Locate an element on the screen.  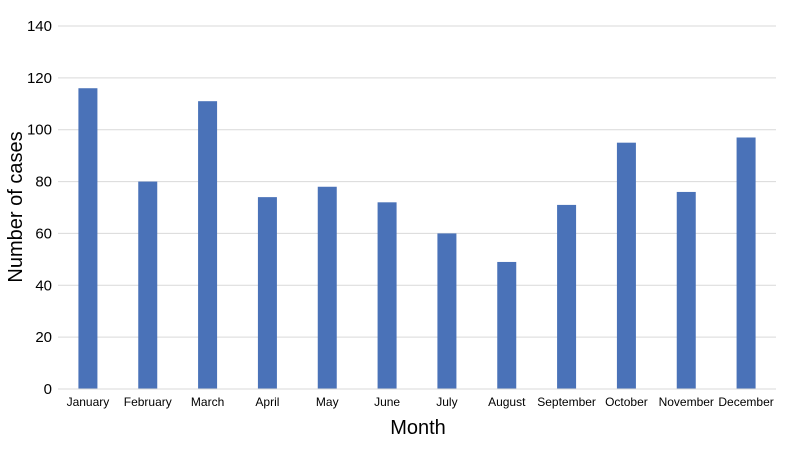
y-tick-label: 40 is located at coordinates (43, 285).